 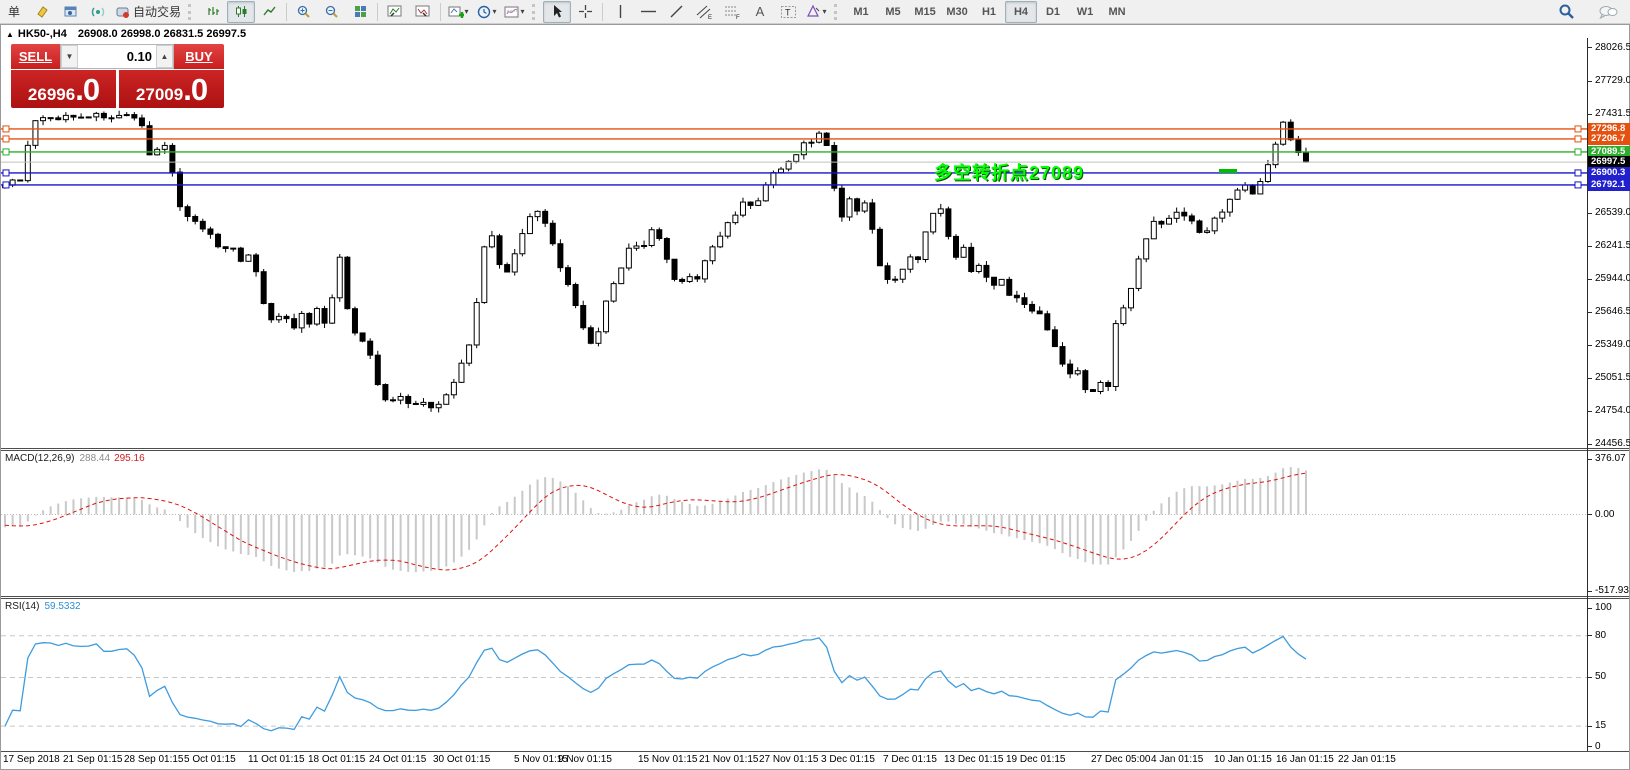 What do you see at coordinates (164, 56) in the screenshot?
I see `volume-increase-button: ▲` at bounding box center [164, 56].